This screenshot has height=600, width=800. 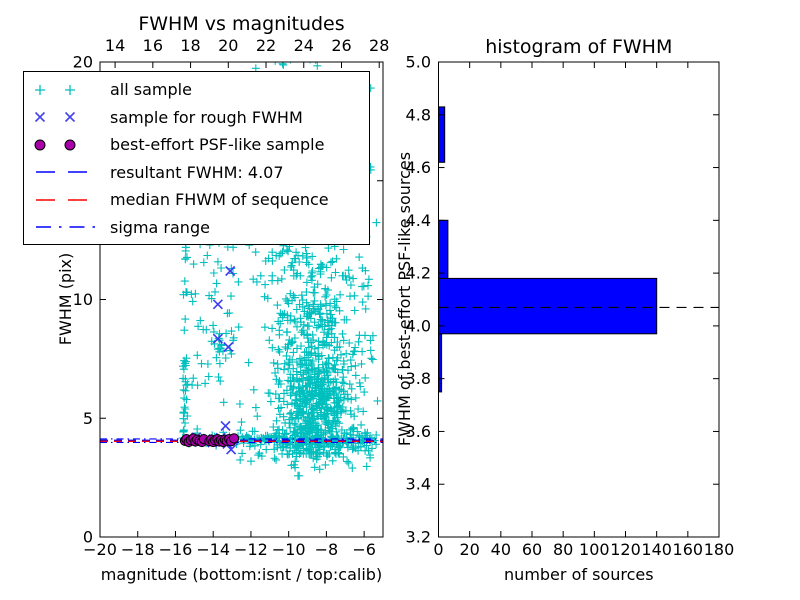 I want to click on tick-label: 40, so click(x=501, y=549).